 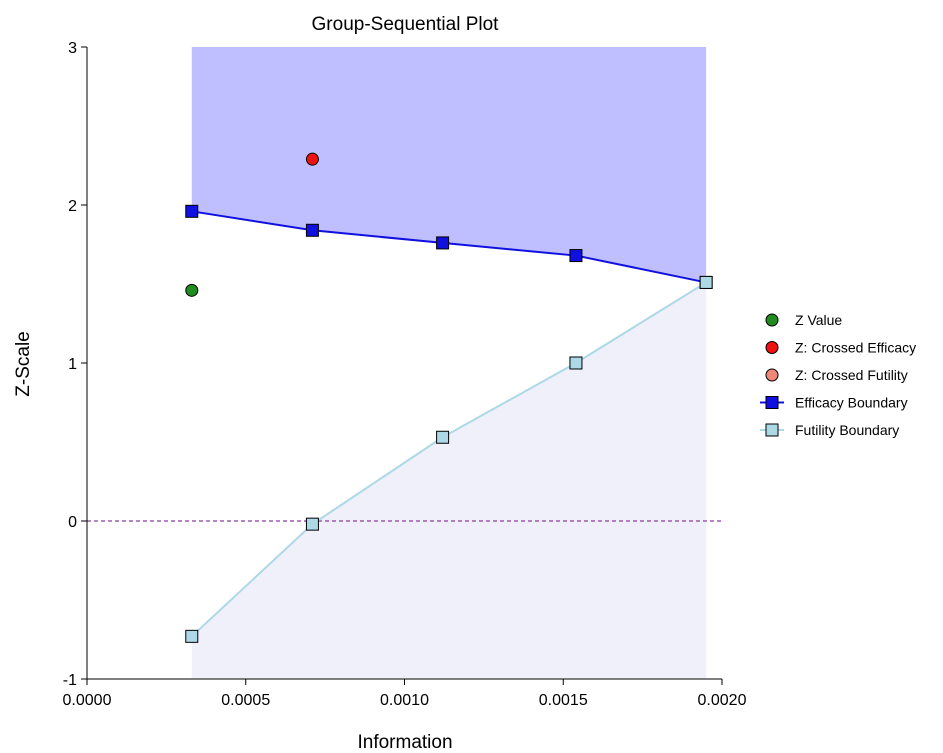 I want to click on x-axis-title: Information, so click(x=404, y=742).